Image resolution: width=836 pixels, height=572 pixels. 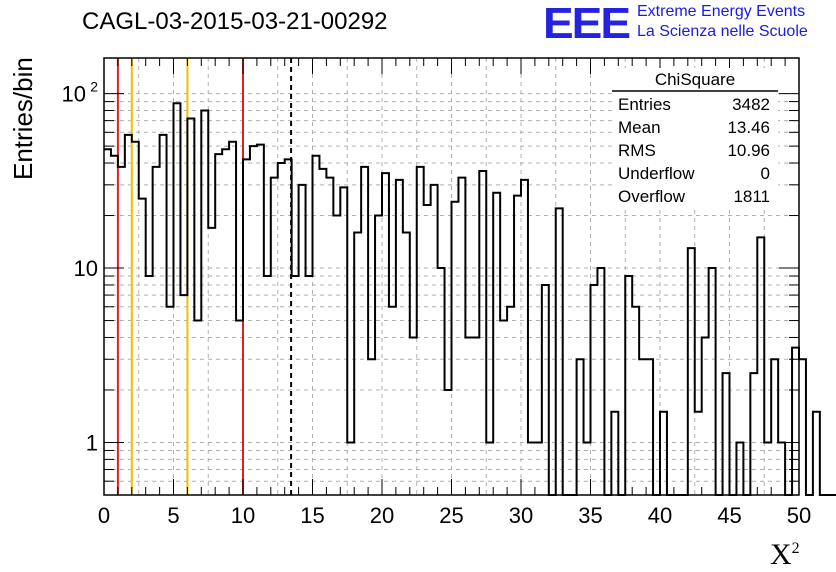 I want to click on stats-row-value: 3482, so click(x=751, y=104).